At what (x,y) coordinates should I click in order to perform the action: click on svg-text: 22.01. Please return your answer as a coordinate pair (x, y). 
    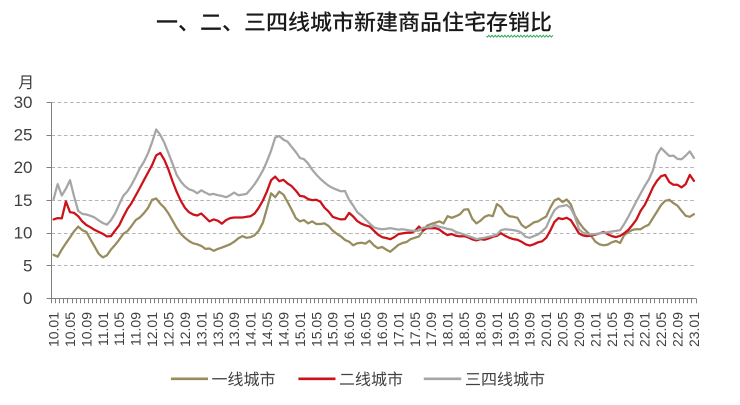
    Looking at the image, I should click on (645, 329).